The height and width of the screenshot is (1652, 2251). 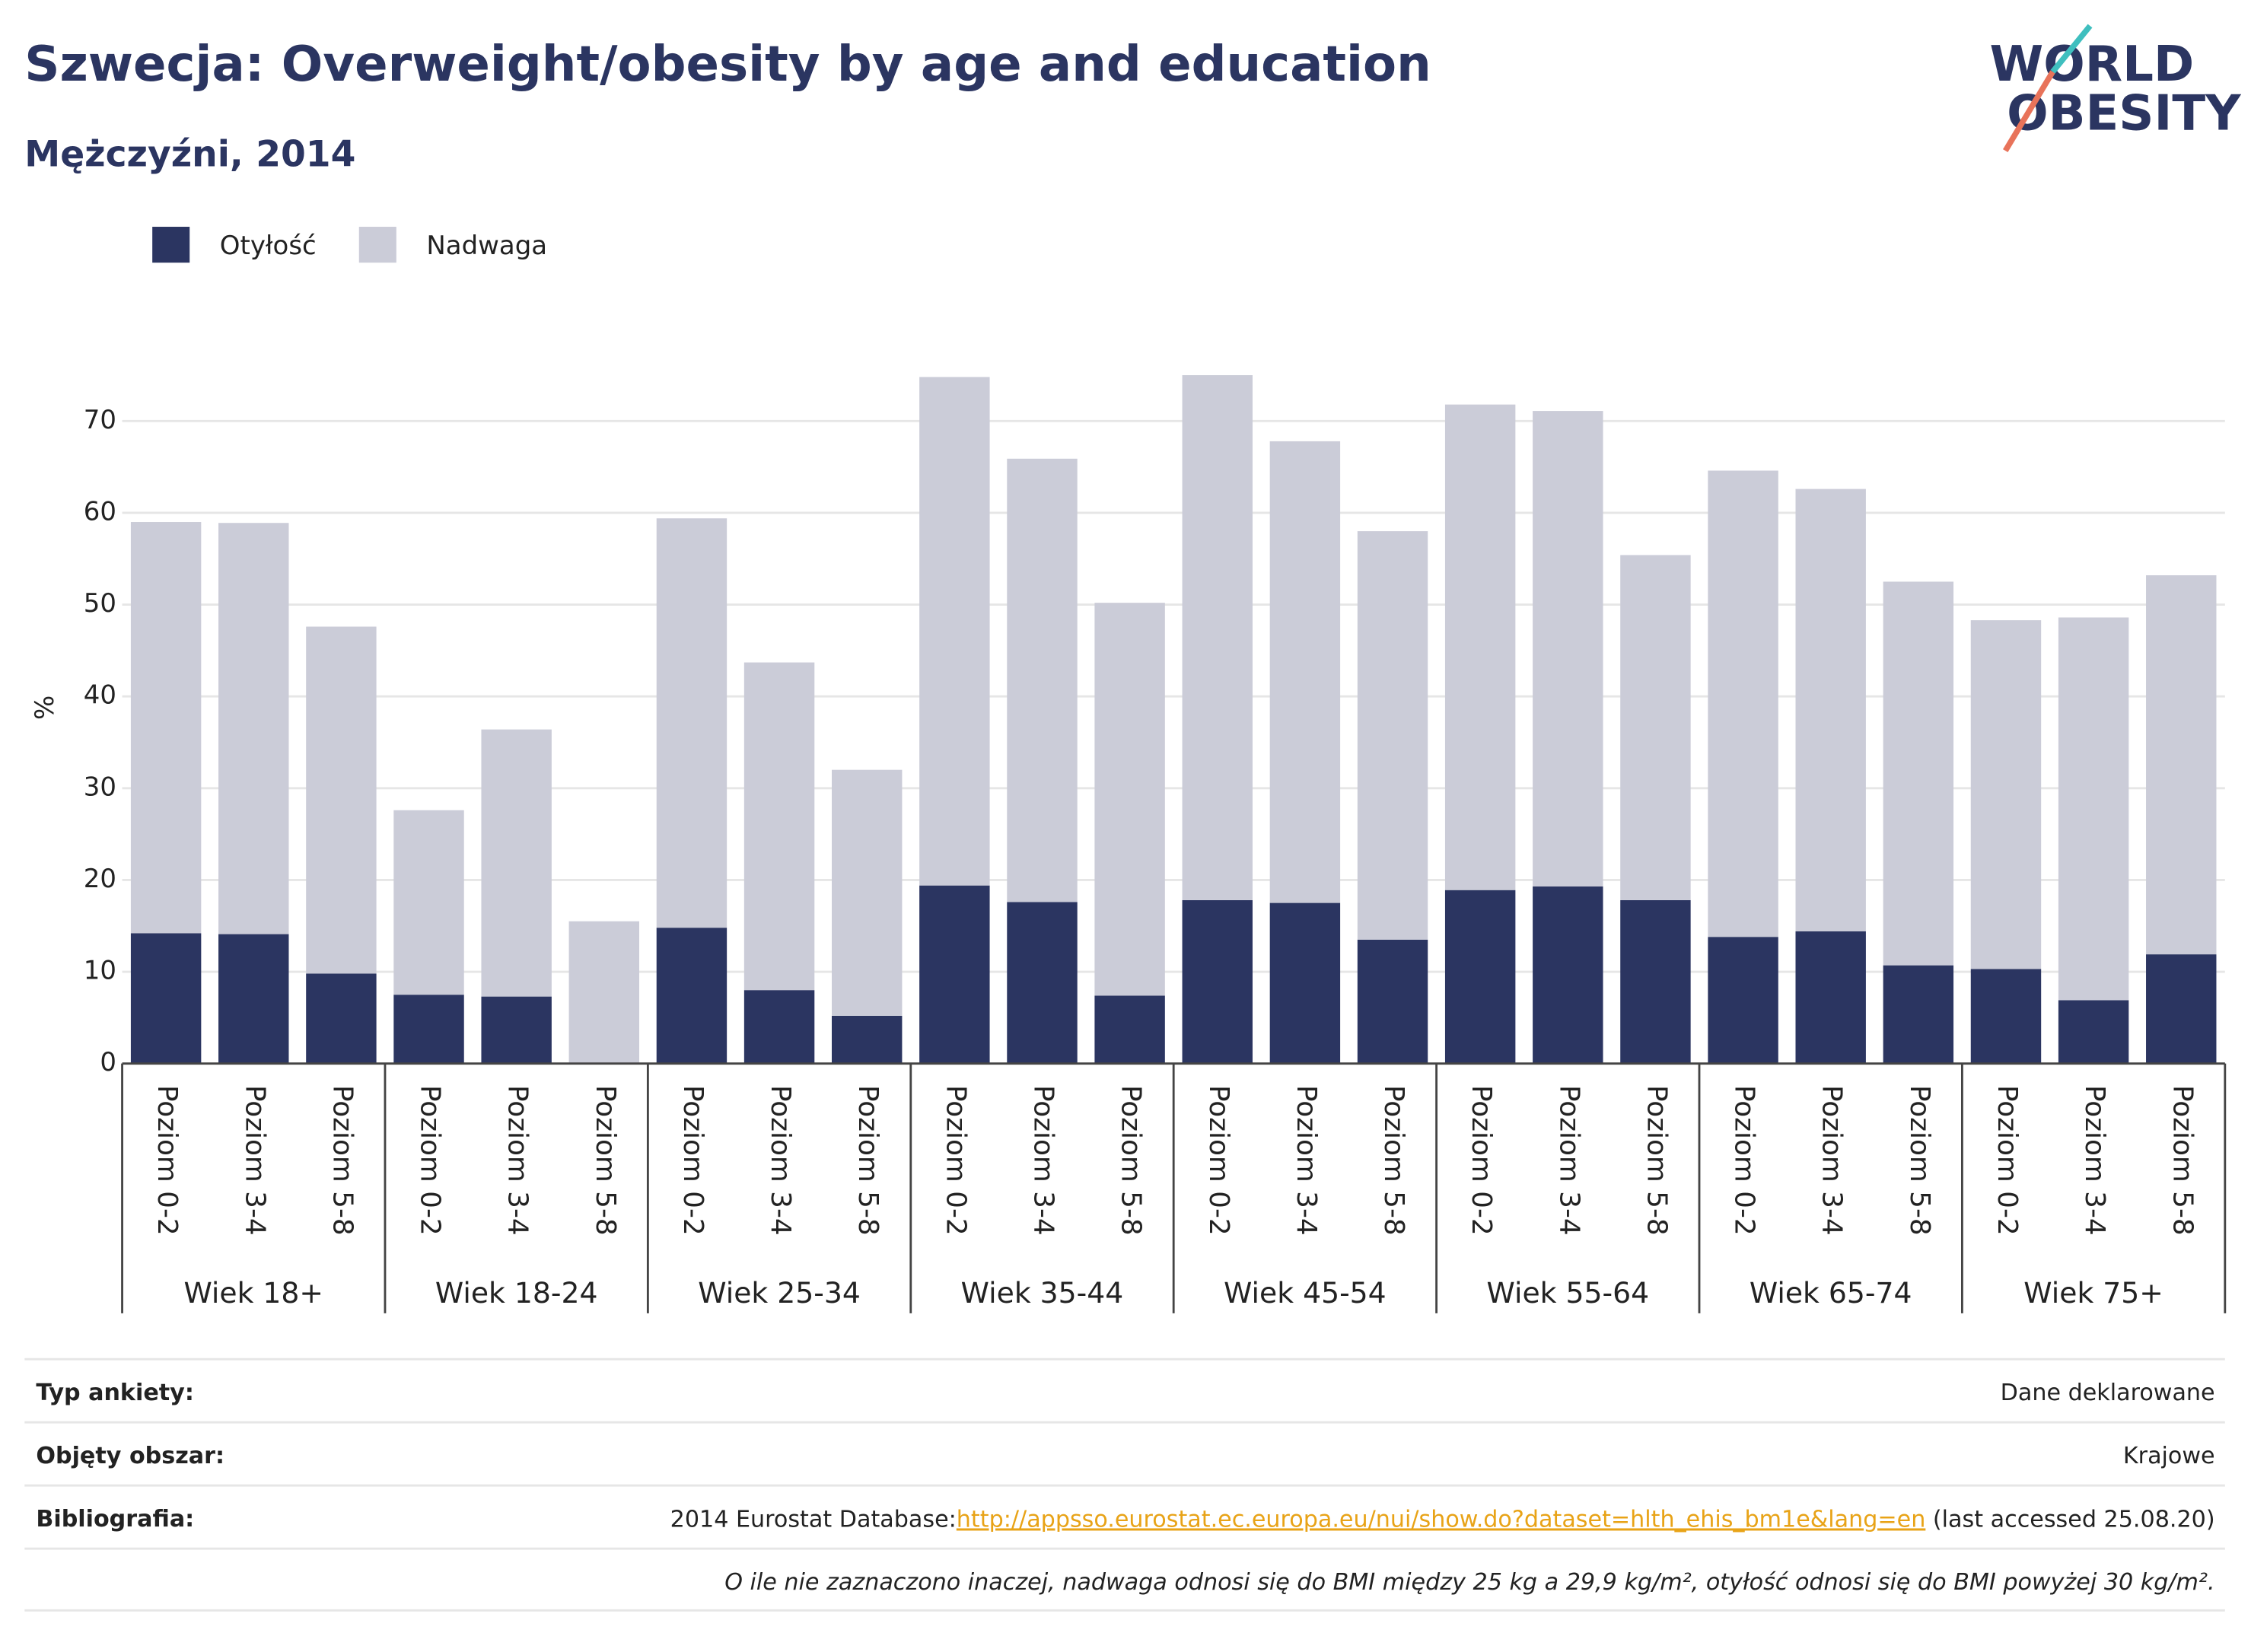 What do you see at coordinates (100, 695) in the screenshot?
I see `y-tick-label: 40` at bounding box center [100, 695].